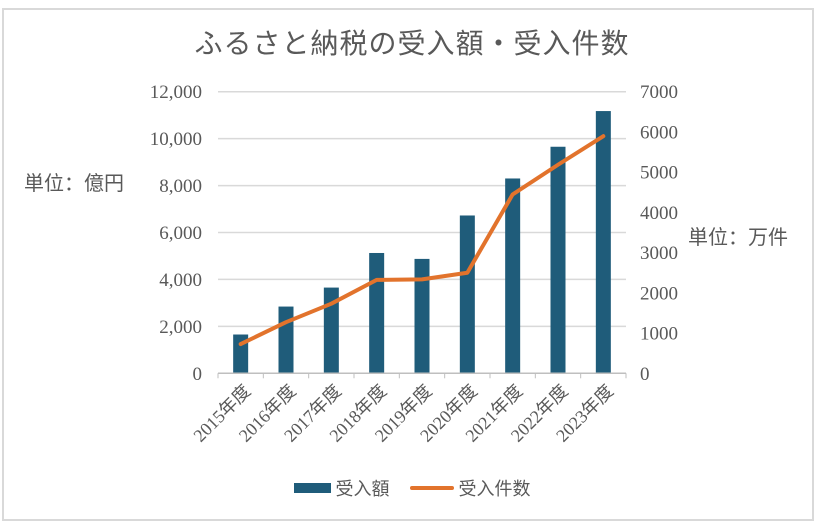  I want to click on bar-2018年度, so click(377, 313).